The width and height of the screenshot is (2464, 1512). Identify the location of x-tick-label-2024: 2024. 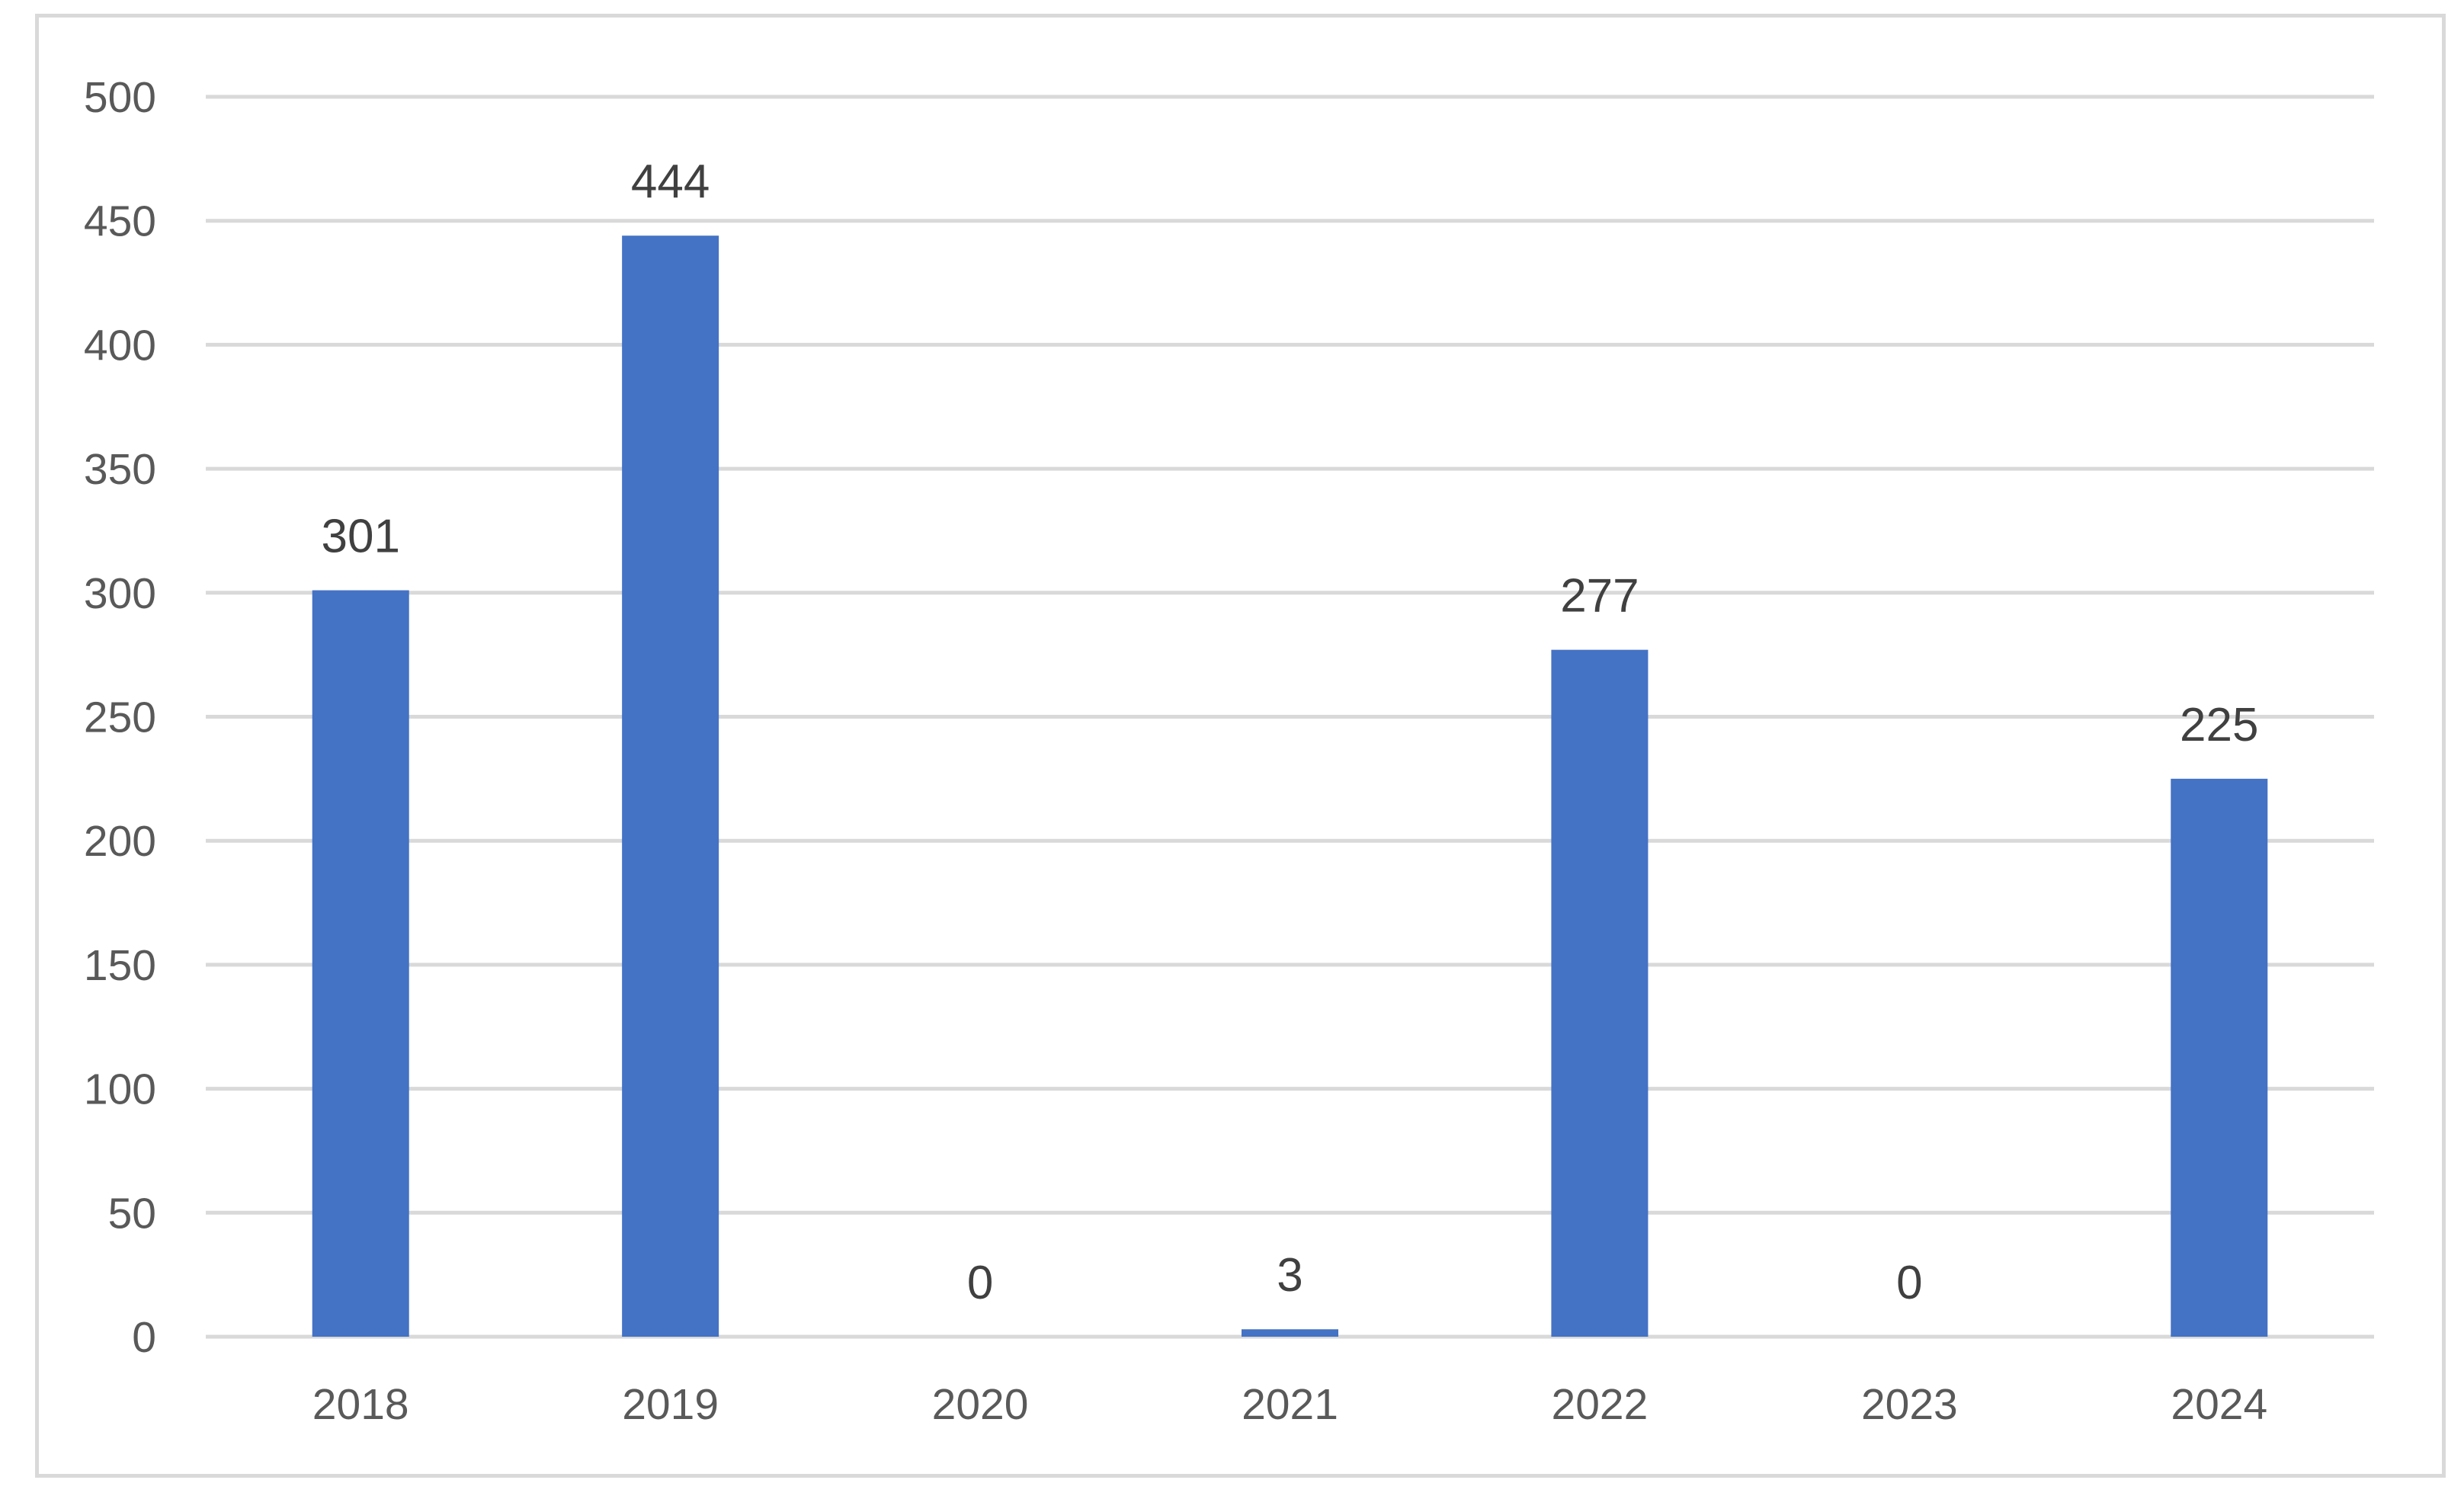
(2219, 1404).